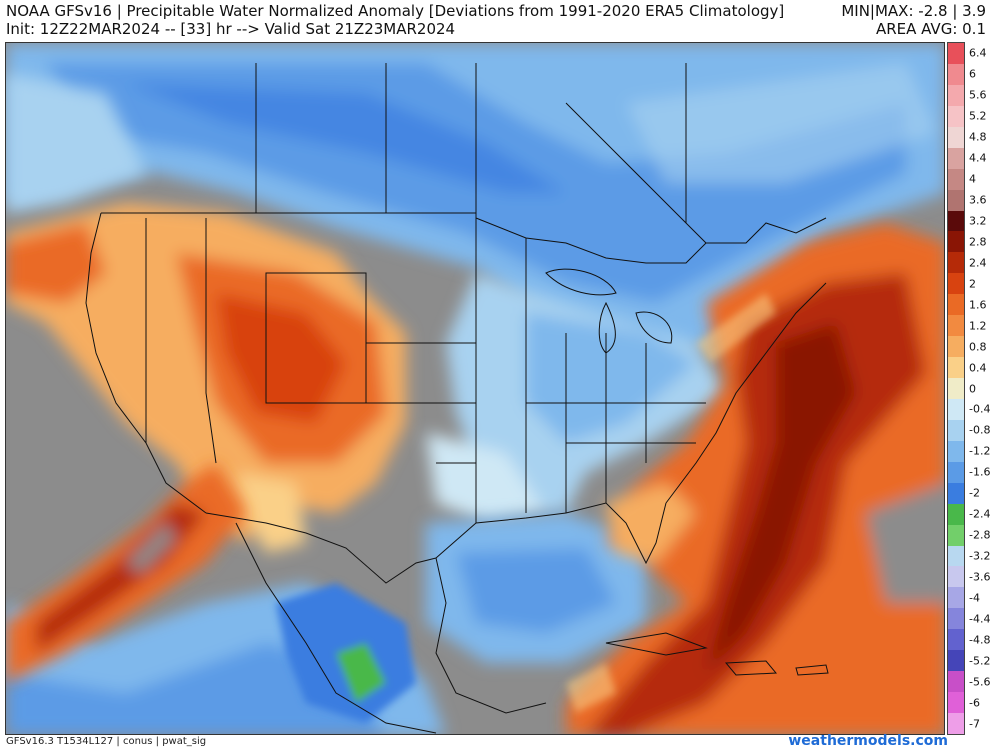  I want to click on colorbar-tick-label: 2, so click(972, 283).